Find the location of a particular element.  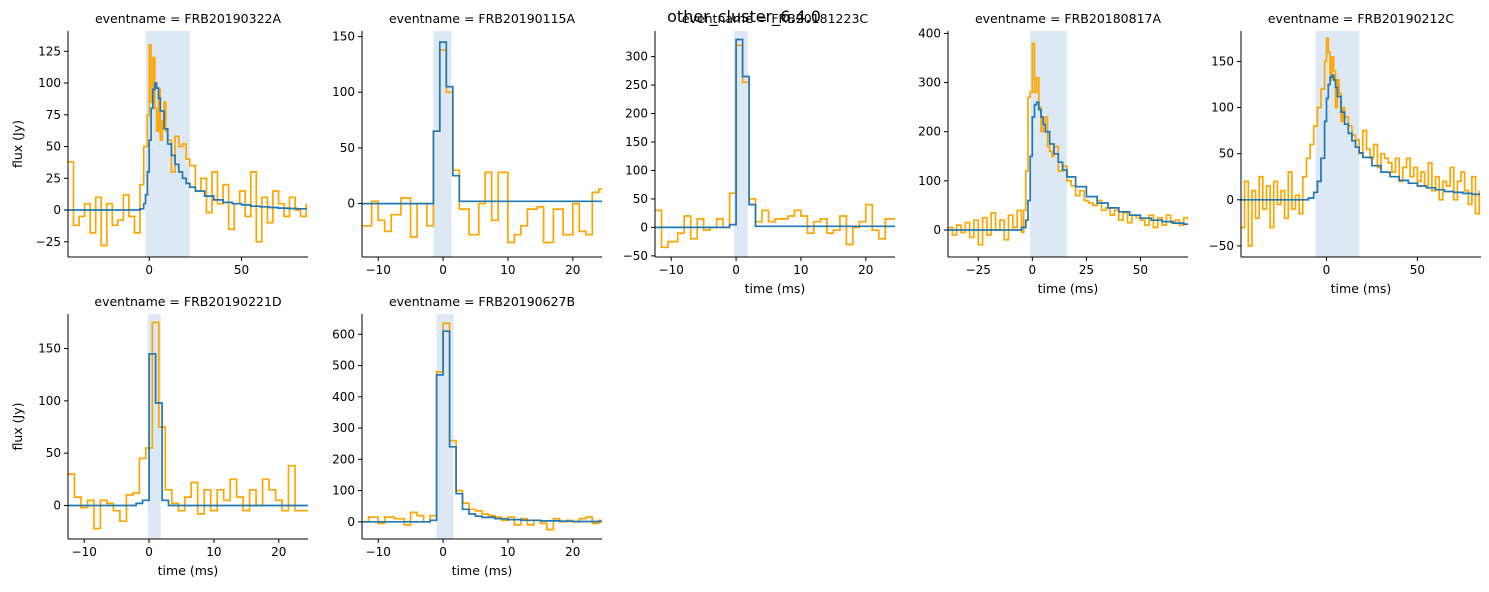

panel-title: eventname = FRB20180817A is located at coordinates (1068, 18).